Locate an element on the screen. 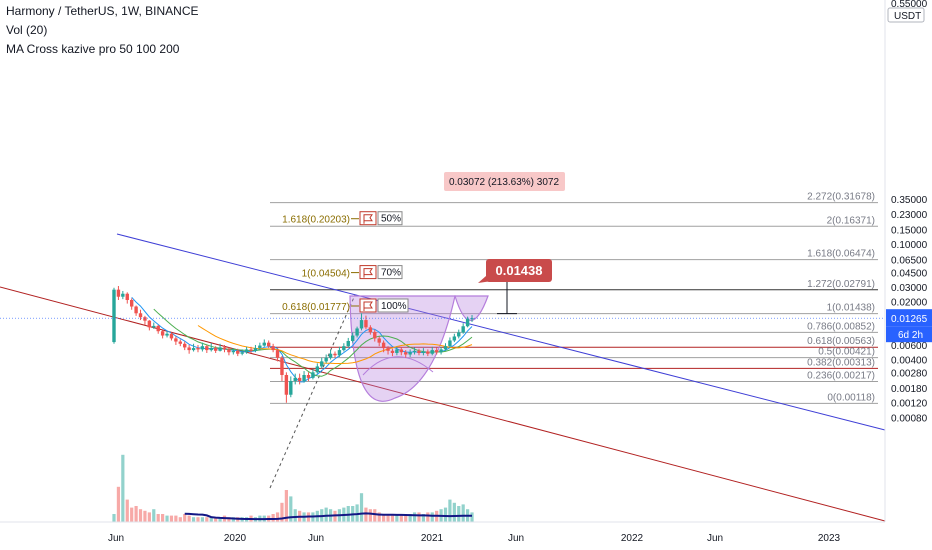 This screenshot has width=932, height=550. y-tick-label: 0.00600 is located at coordinates (909, 346).